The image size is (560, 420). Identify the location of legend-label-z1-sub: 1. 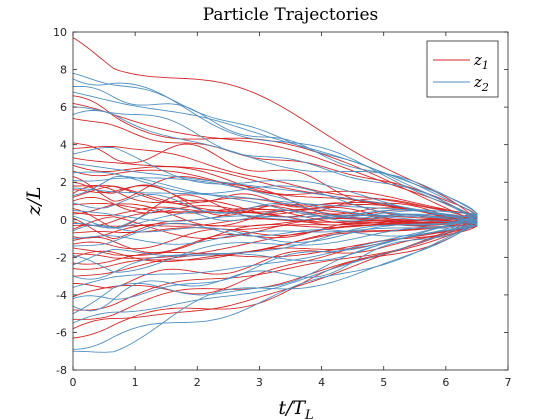
(485, 65).